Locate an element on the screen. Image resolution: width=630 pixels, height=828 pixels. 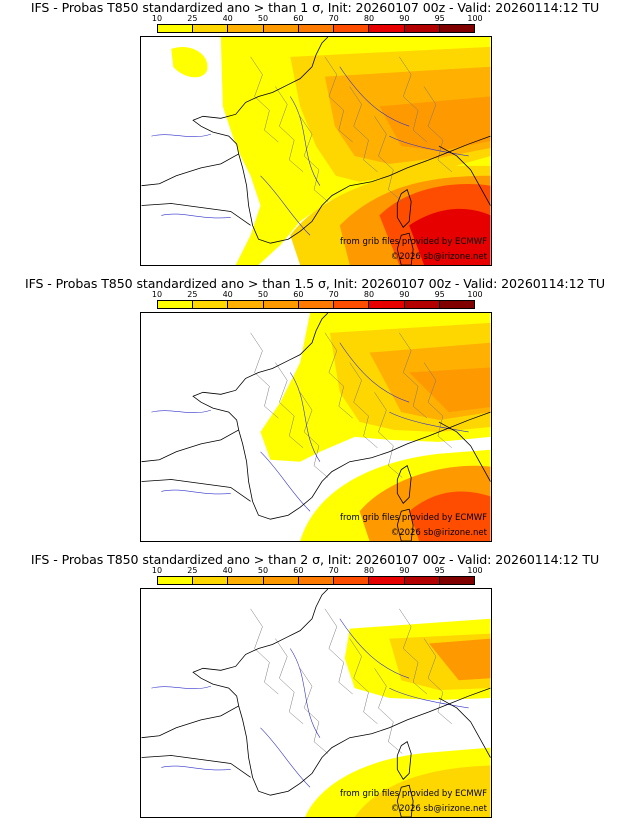
colorbar-tick-label: 10 is located at coordinates (157, 18).